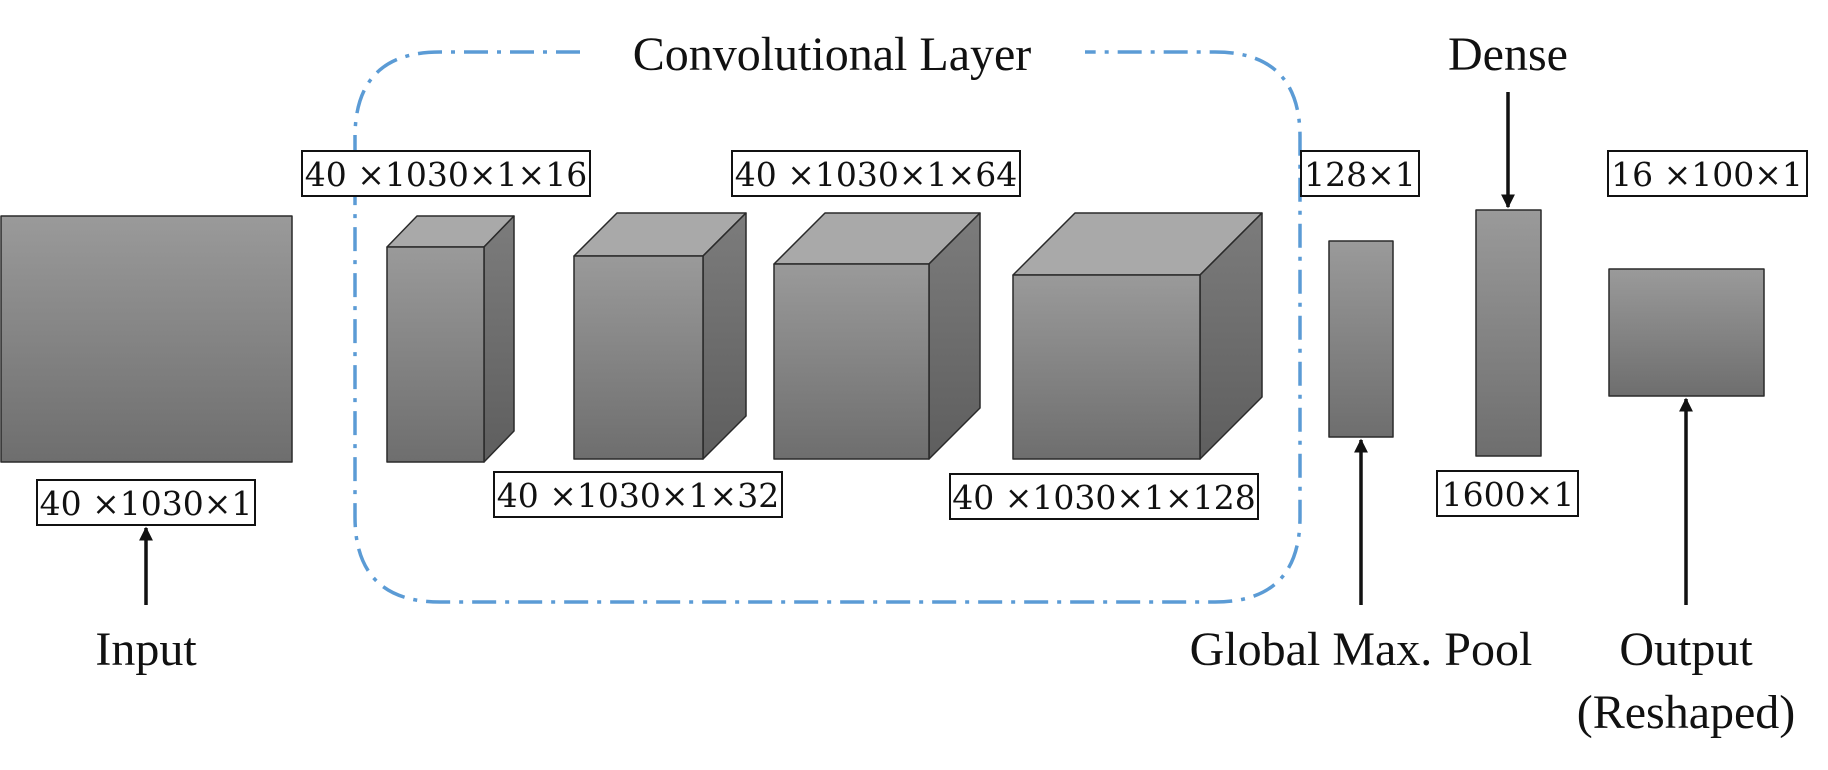  Describe the element at coordinates (1686, 332) in the screenshot. I see `output-block` at that location.